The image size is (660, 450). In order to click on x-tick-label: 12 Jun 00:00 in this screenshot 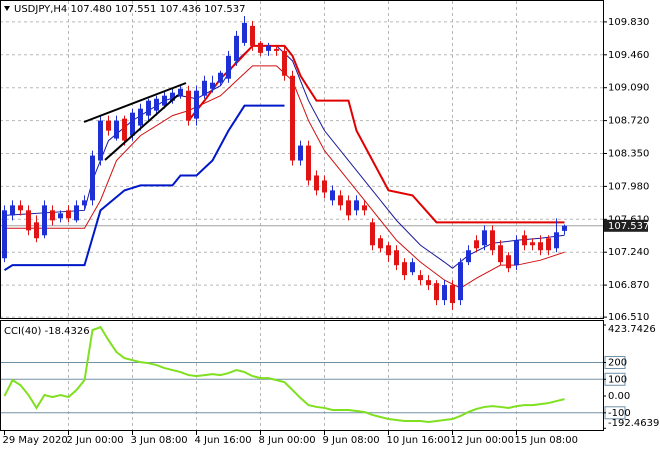, I will do `click(483, 440)`.